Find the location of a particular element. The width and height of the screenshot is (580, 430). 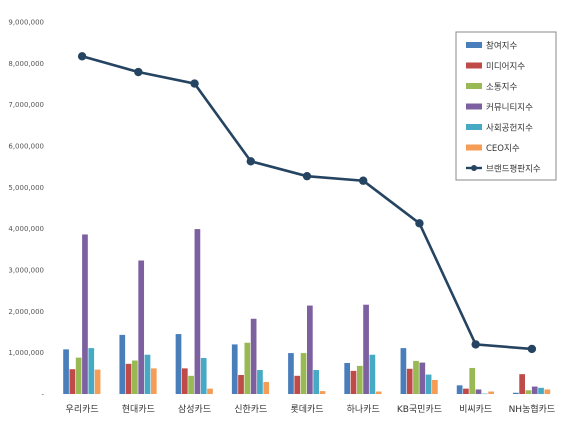

y-tick-label: 7,000,000 is located at coordinates (26, 105).